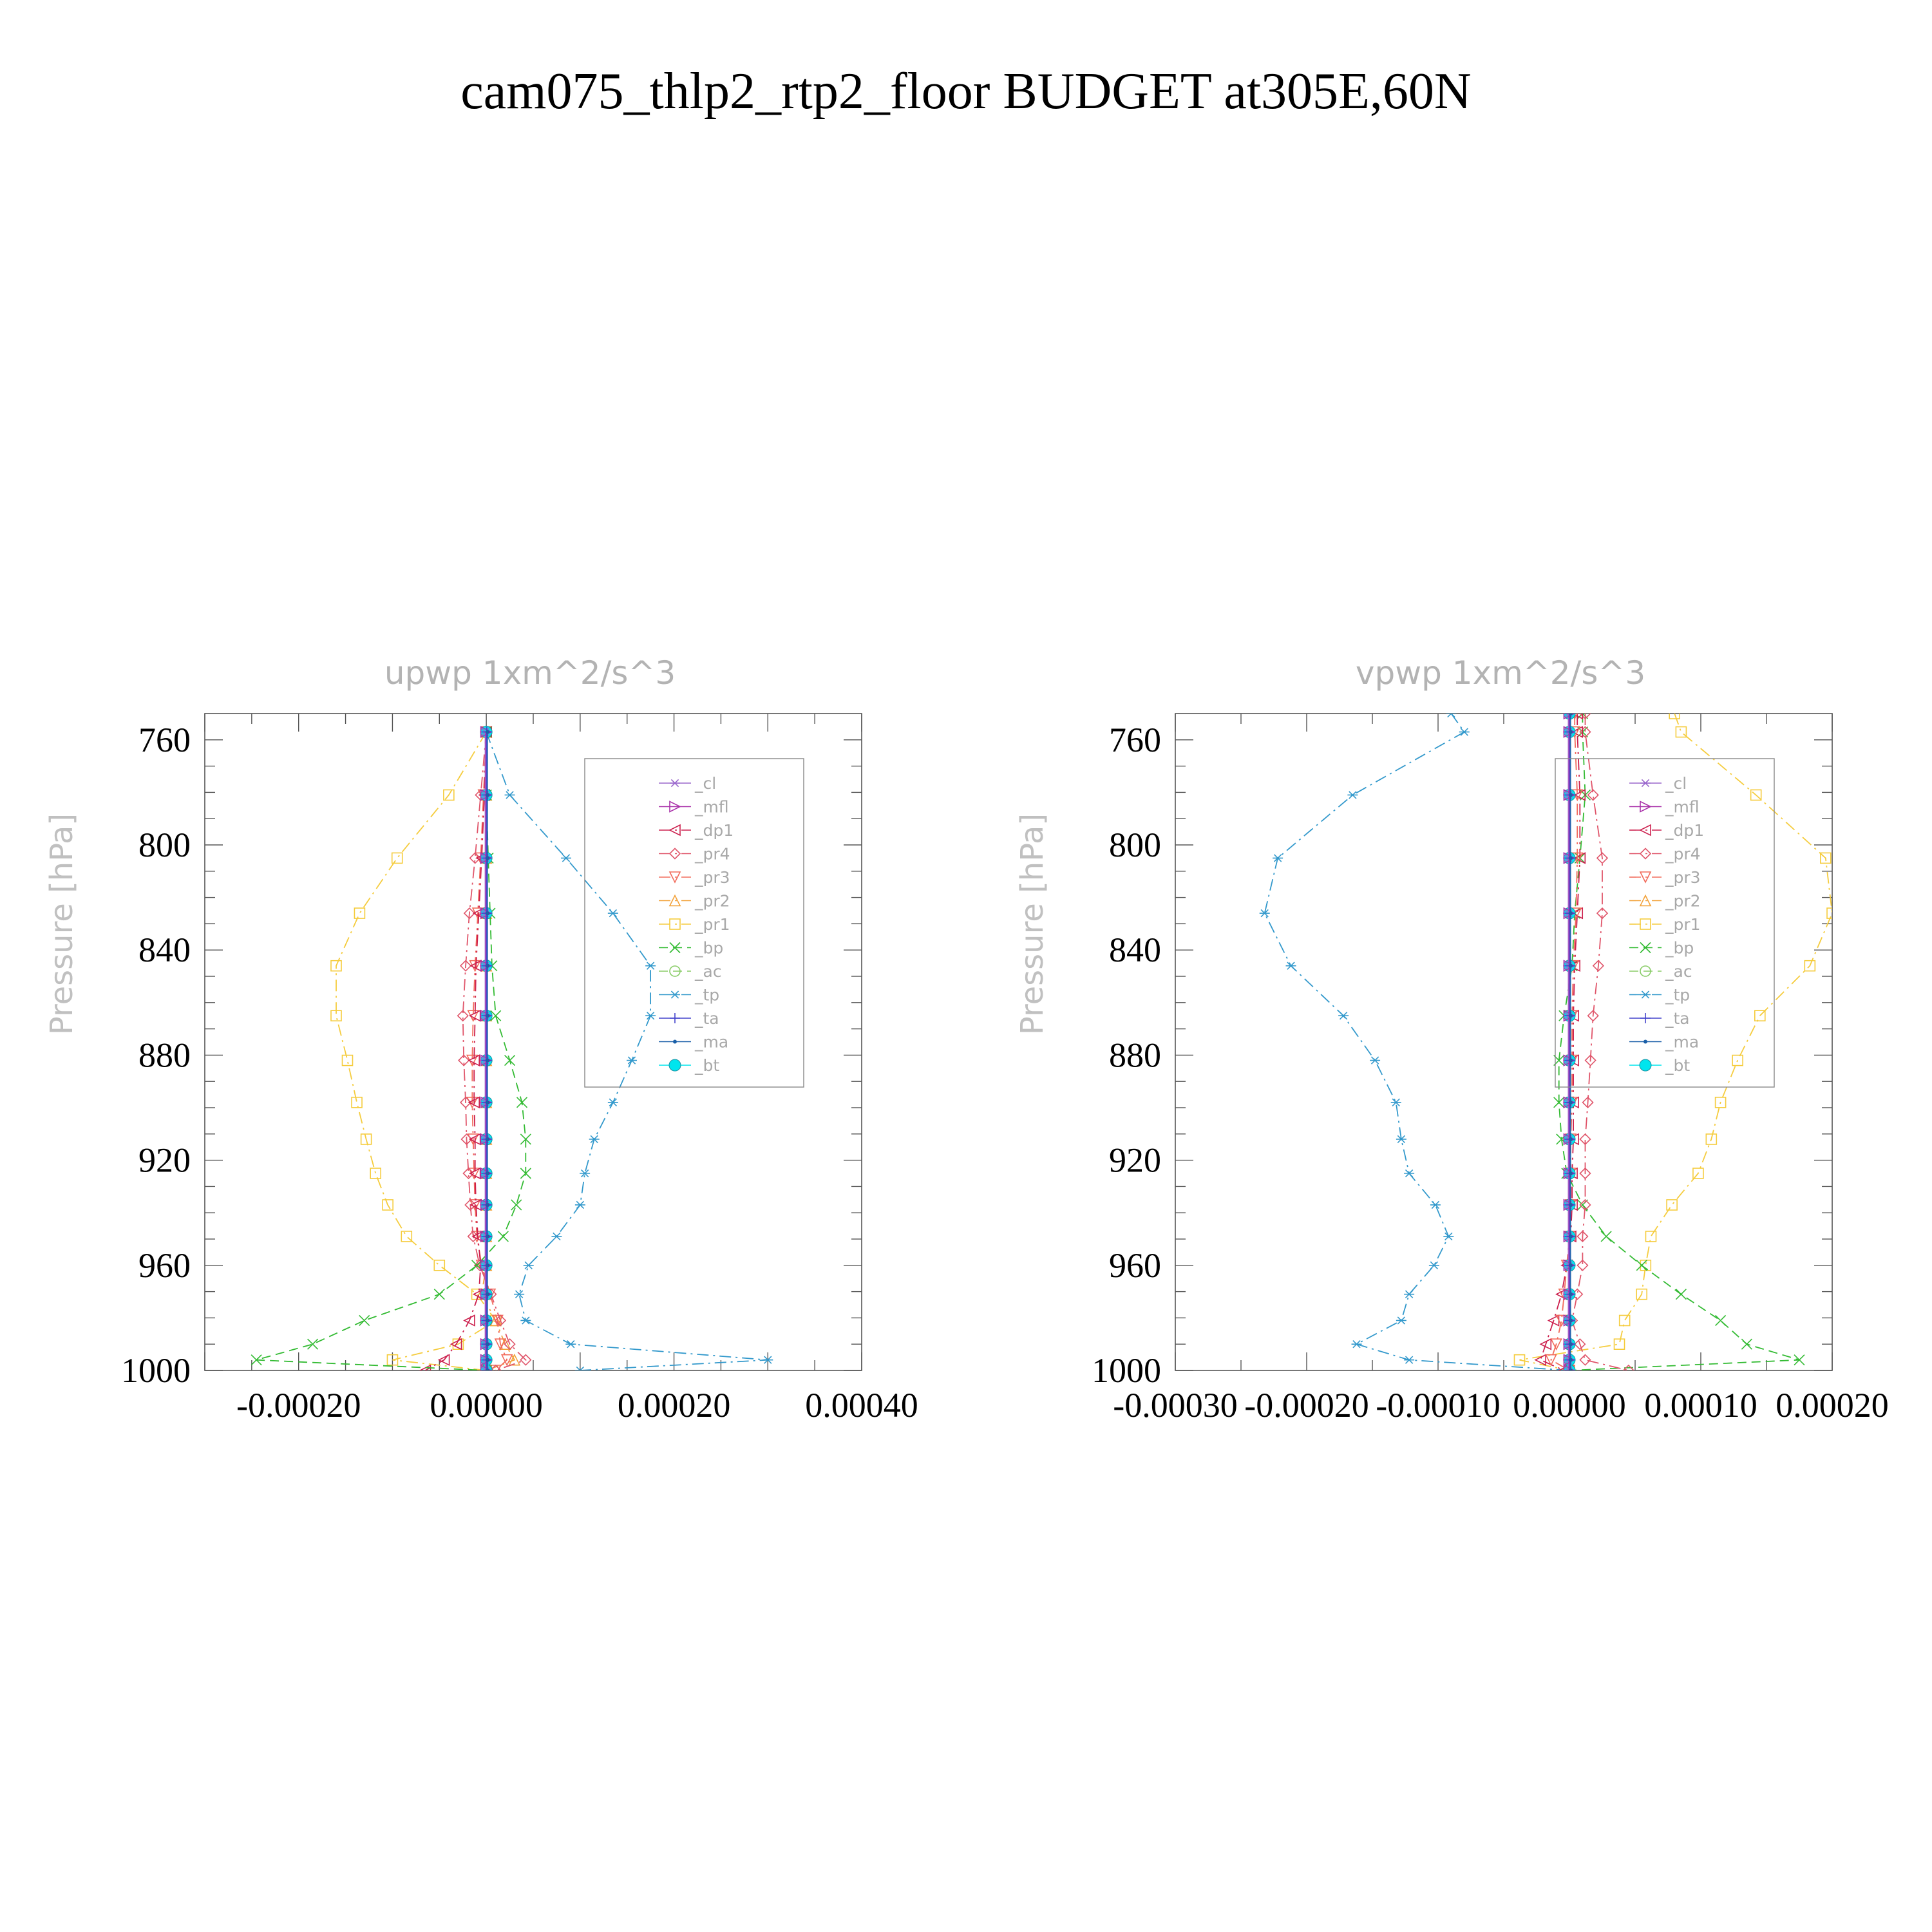 Image resolution: width=1932 pixels, height=1932 pixels. Describe the element at coordinates (391, 1051) in the screenshot. I see `series-line_bp` at that location.